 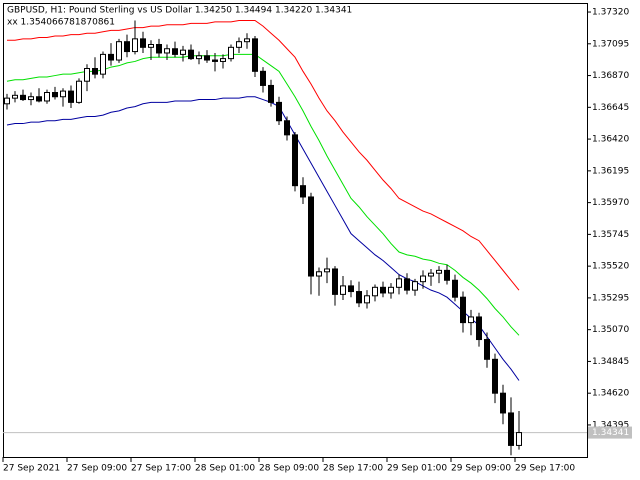 I want to click on y-tick-label: 1.37095, so click(x=610, y=44).